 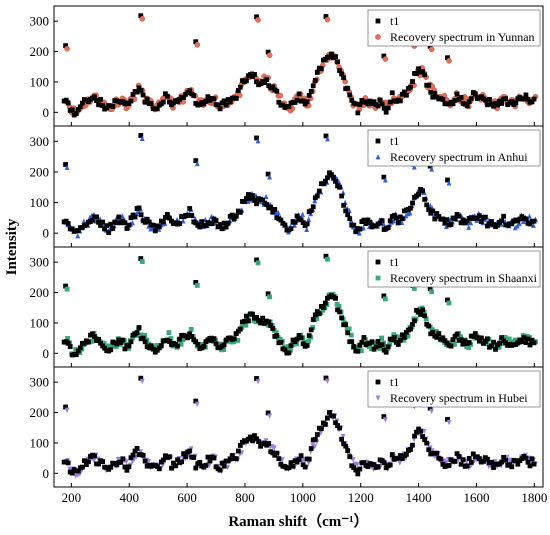 I want to click on y-tick-label: 0, so click(x=46, y=353).